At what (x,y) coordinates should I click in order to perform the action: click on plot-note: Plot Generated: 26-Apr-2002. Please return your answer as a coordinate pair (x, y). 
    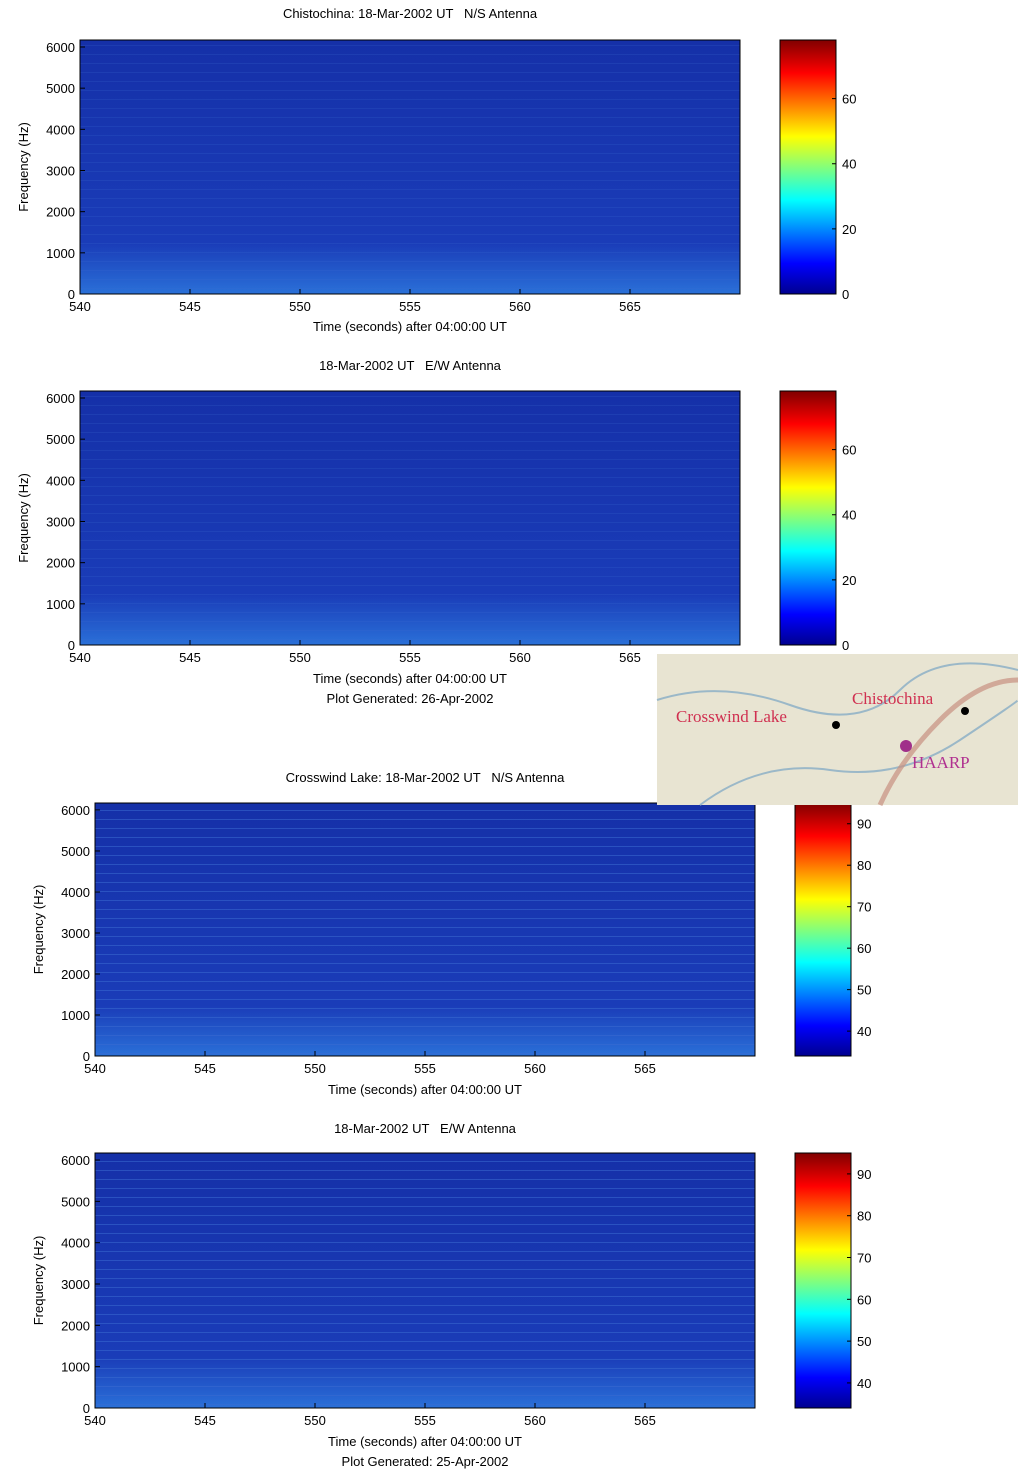
    Looking at the image, I should click on (410, 698).